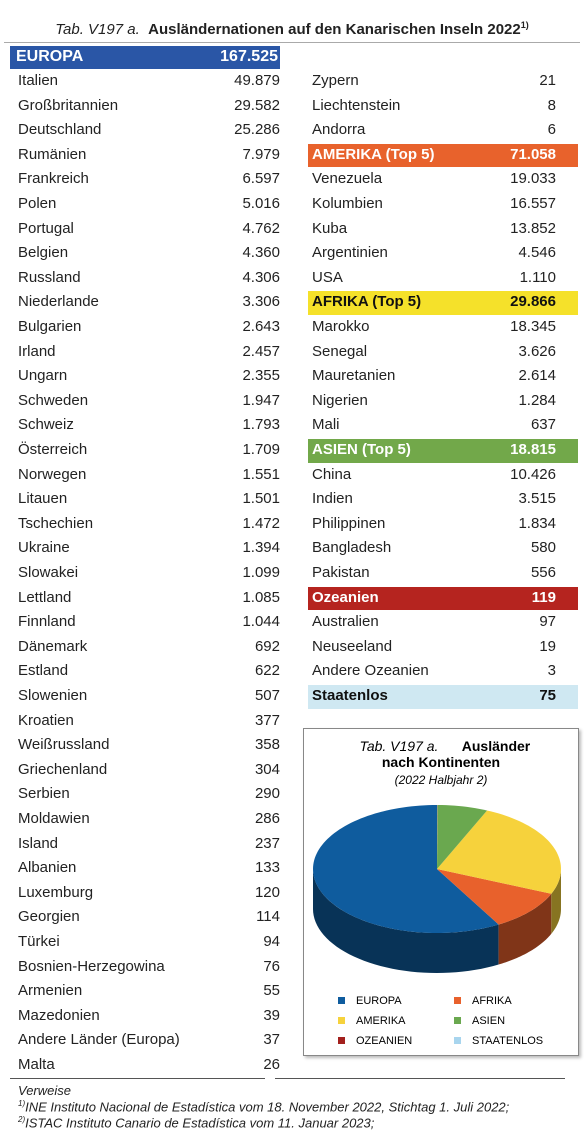 This screenshot has width=584, height=1146. What do you see at coordinates (261, 326) in the screenshot?
I see `country-value: 2.643` at bounding box center [261, 326].